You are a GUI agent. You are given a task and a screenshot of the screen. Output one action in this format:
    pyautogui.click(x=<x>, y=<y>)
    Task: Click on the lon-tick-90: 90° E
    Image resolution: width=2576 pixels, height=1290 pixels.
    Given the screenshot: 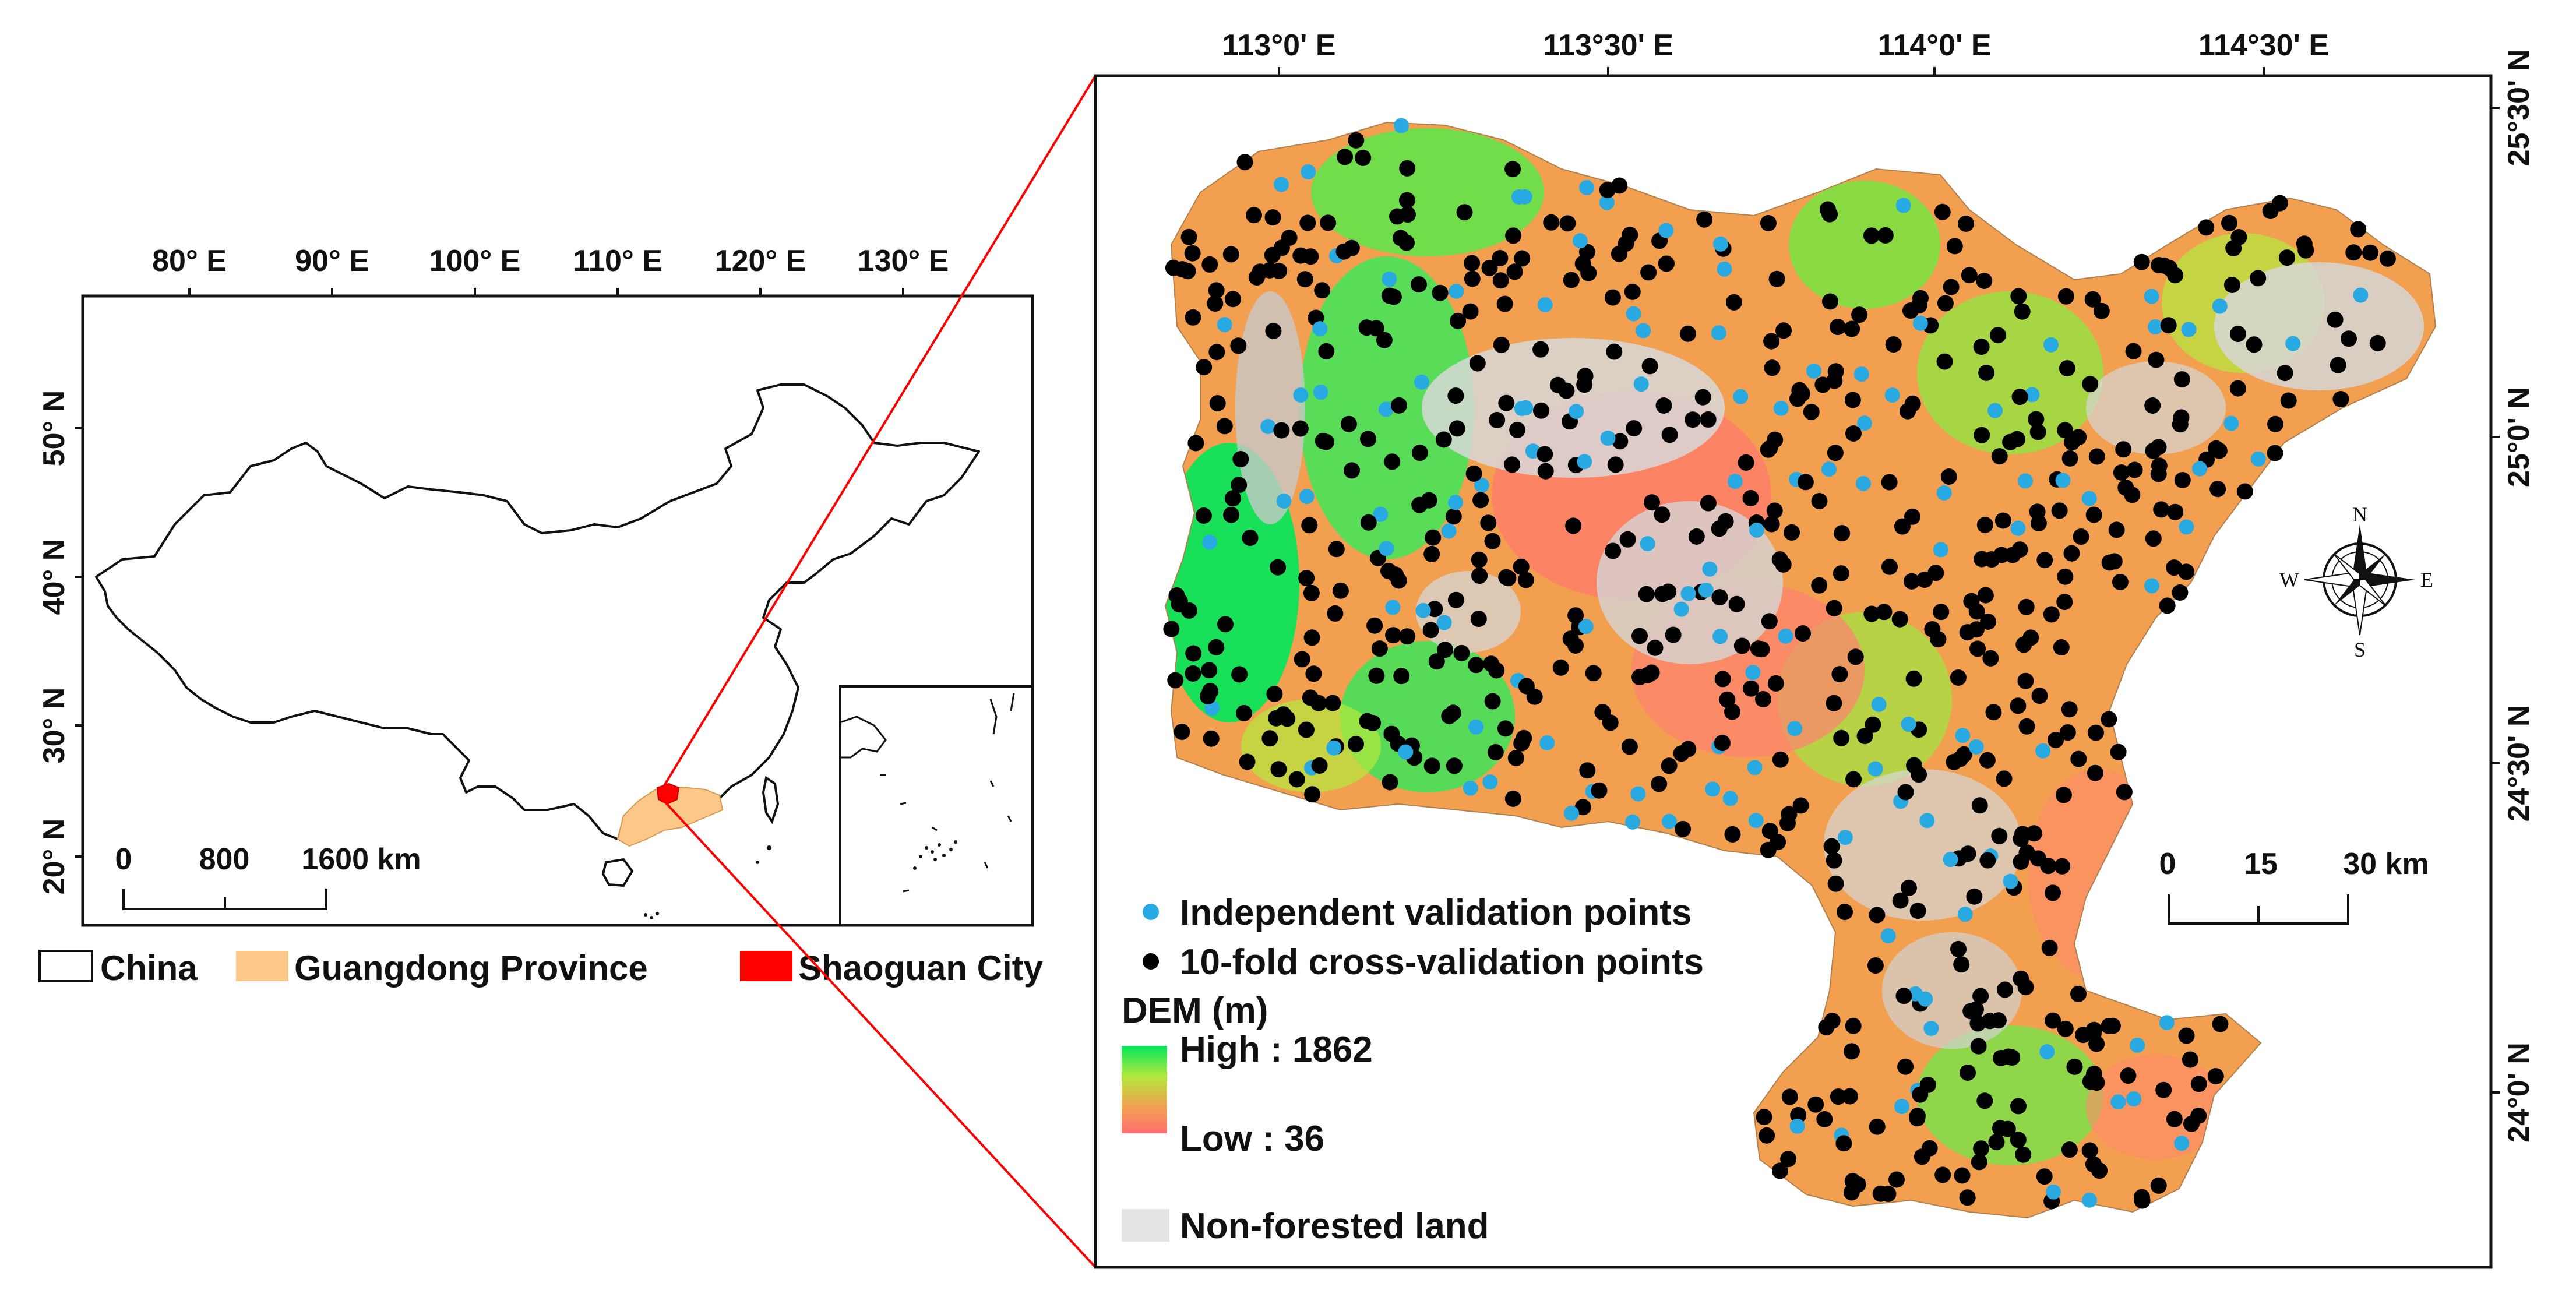 What is the action you would take?
    pyautogui.click(x=332, y=261)
    